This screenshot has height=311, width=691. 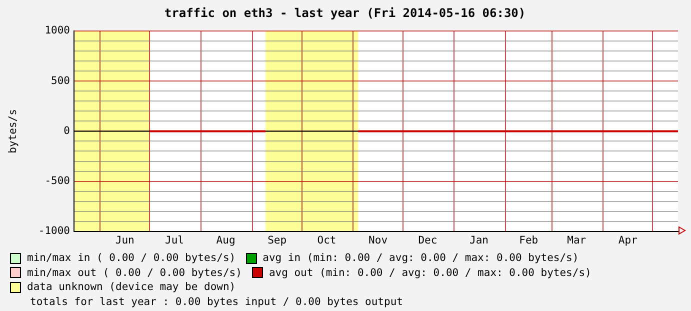 What do you see at coordinates (131, 287) in the screenshot?
I see `legend-label: data unknown (device may be down)` at bounding box center [131, 287].